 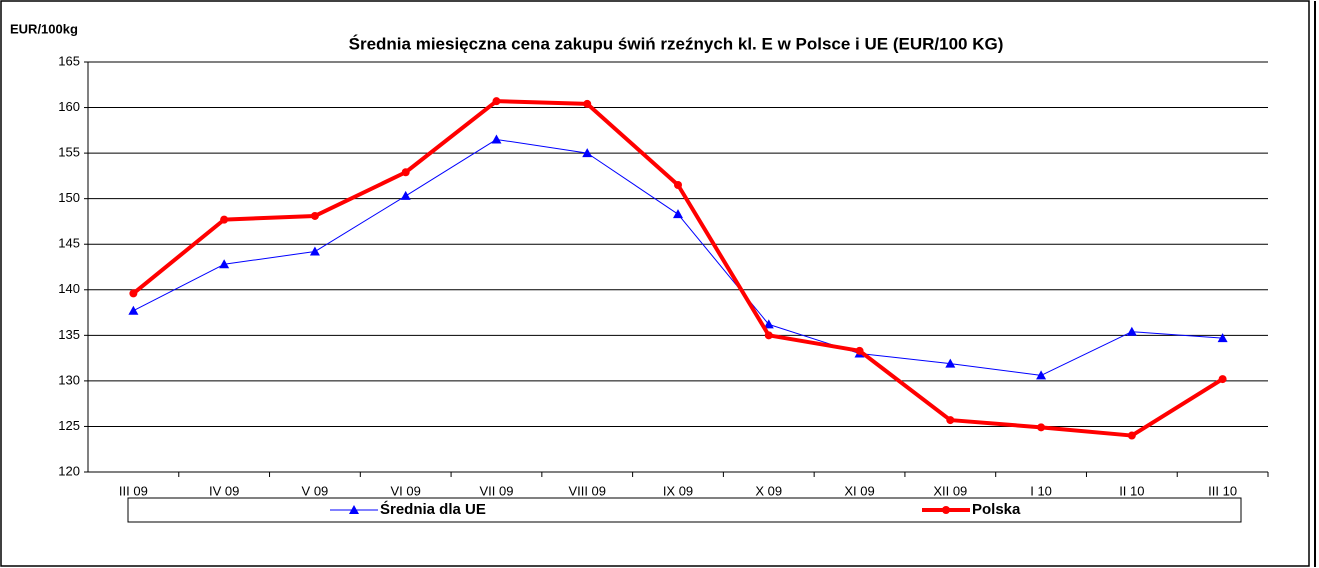 What do you see at coordinates (133, 490) in the screenshot?
I see `x-tick-label: III 09` at bounding box center [133, 490].